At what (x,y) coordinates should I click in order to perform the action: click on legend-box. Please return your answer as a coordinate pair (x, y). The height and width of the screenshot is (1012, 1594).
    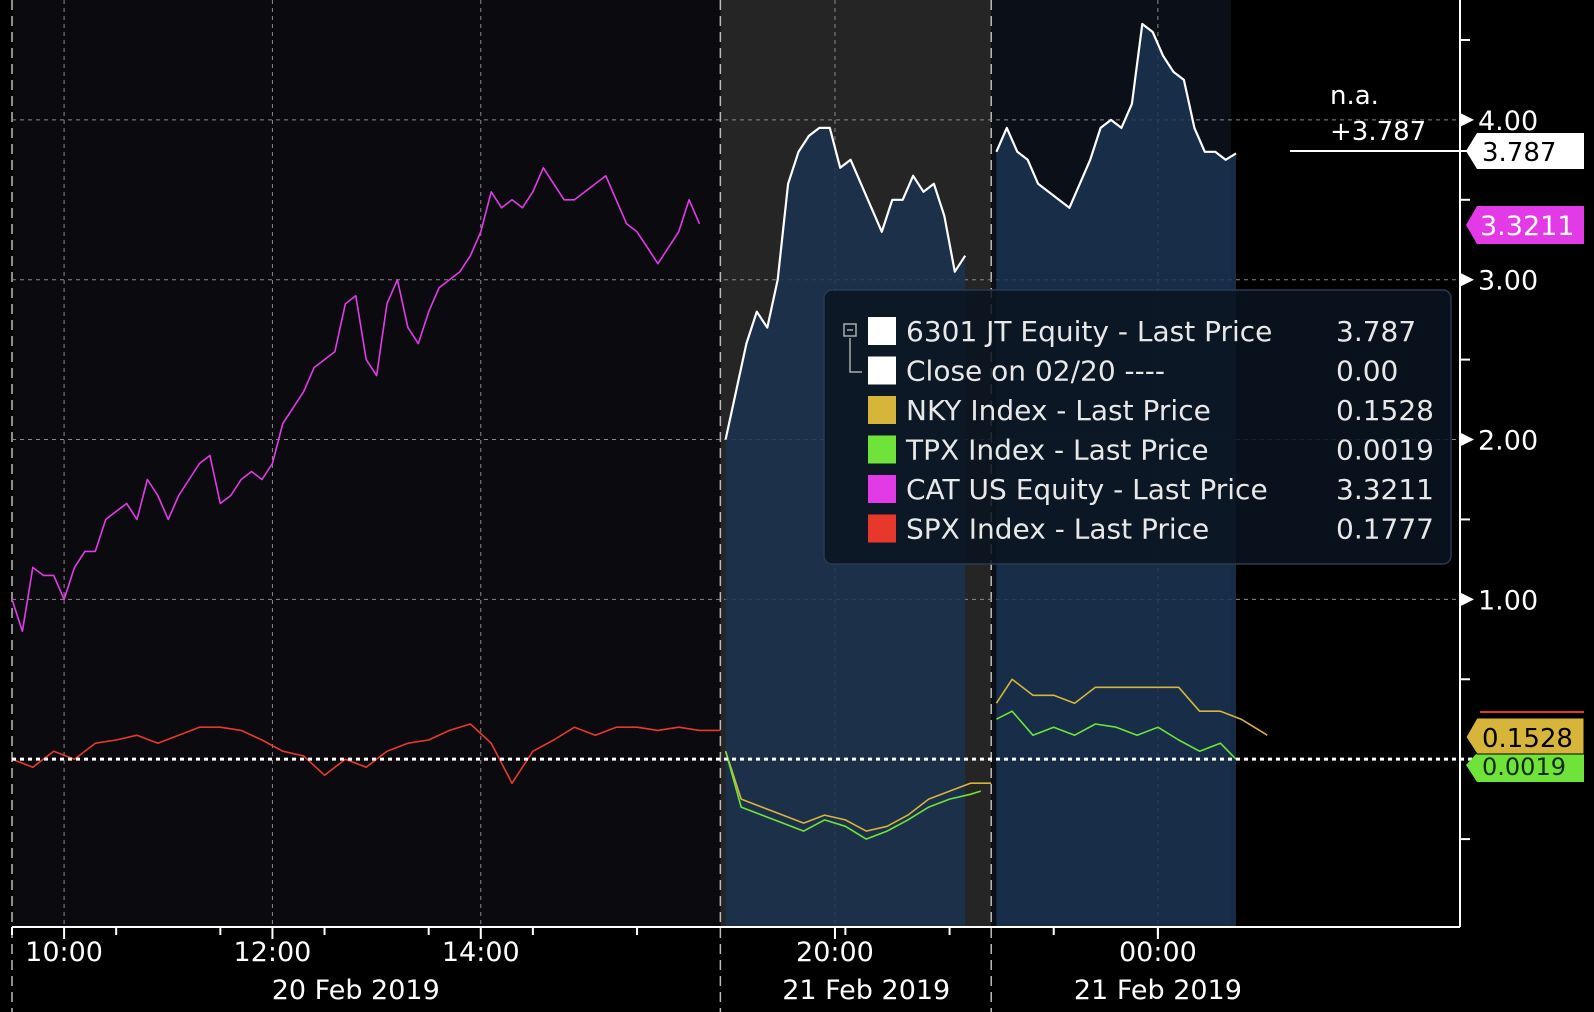
    Looking at the image, I should click on (1137, 427).